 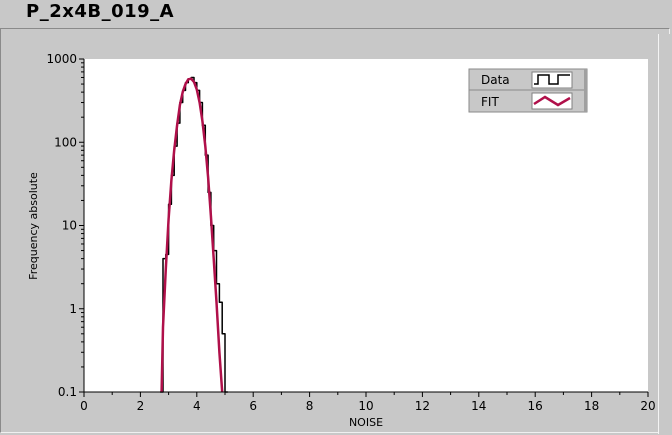 What do you see at coordinates (490, 102) in the screenshot?
I see `legend-label-fit: FIT` at bounding box center [490, 102].